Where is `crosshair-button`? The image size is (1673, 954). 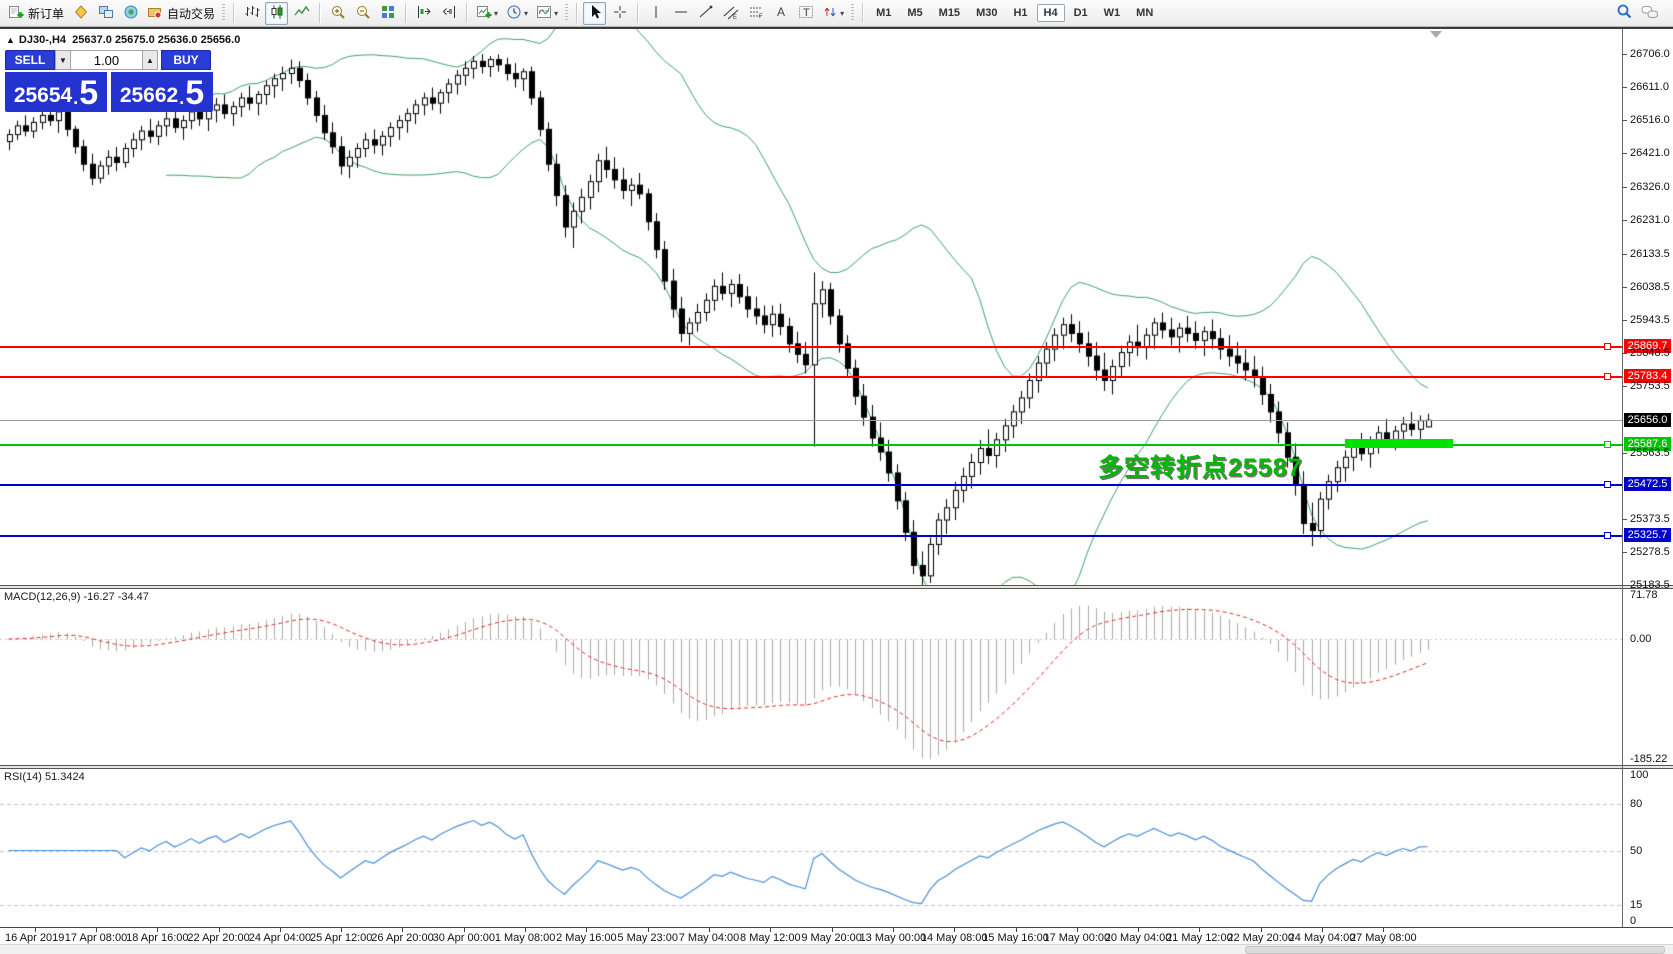
crosshair-button is located at coordinates (619, 13).